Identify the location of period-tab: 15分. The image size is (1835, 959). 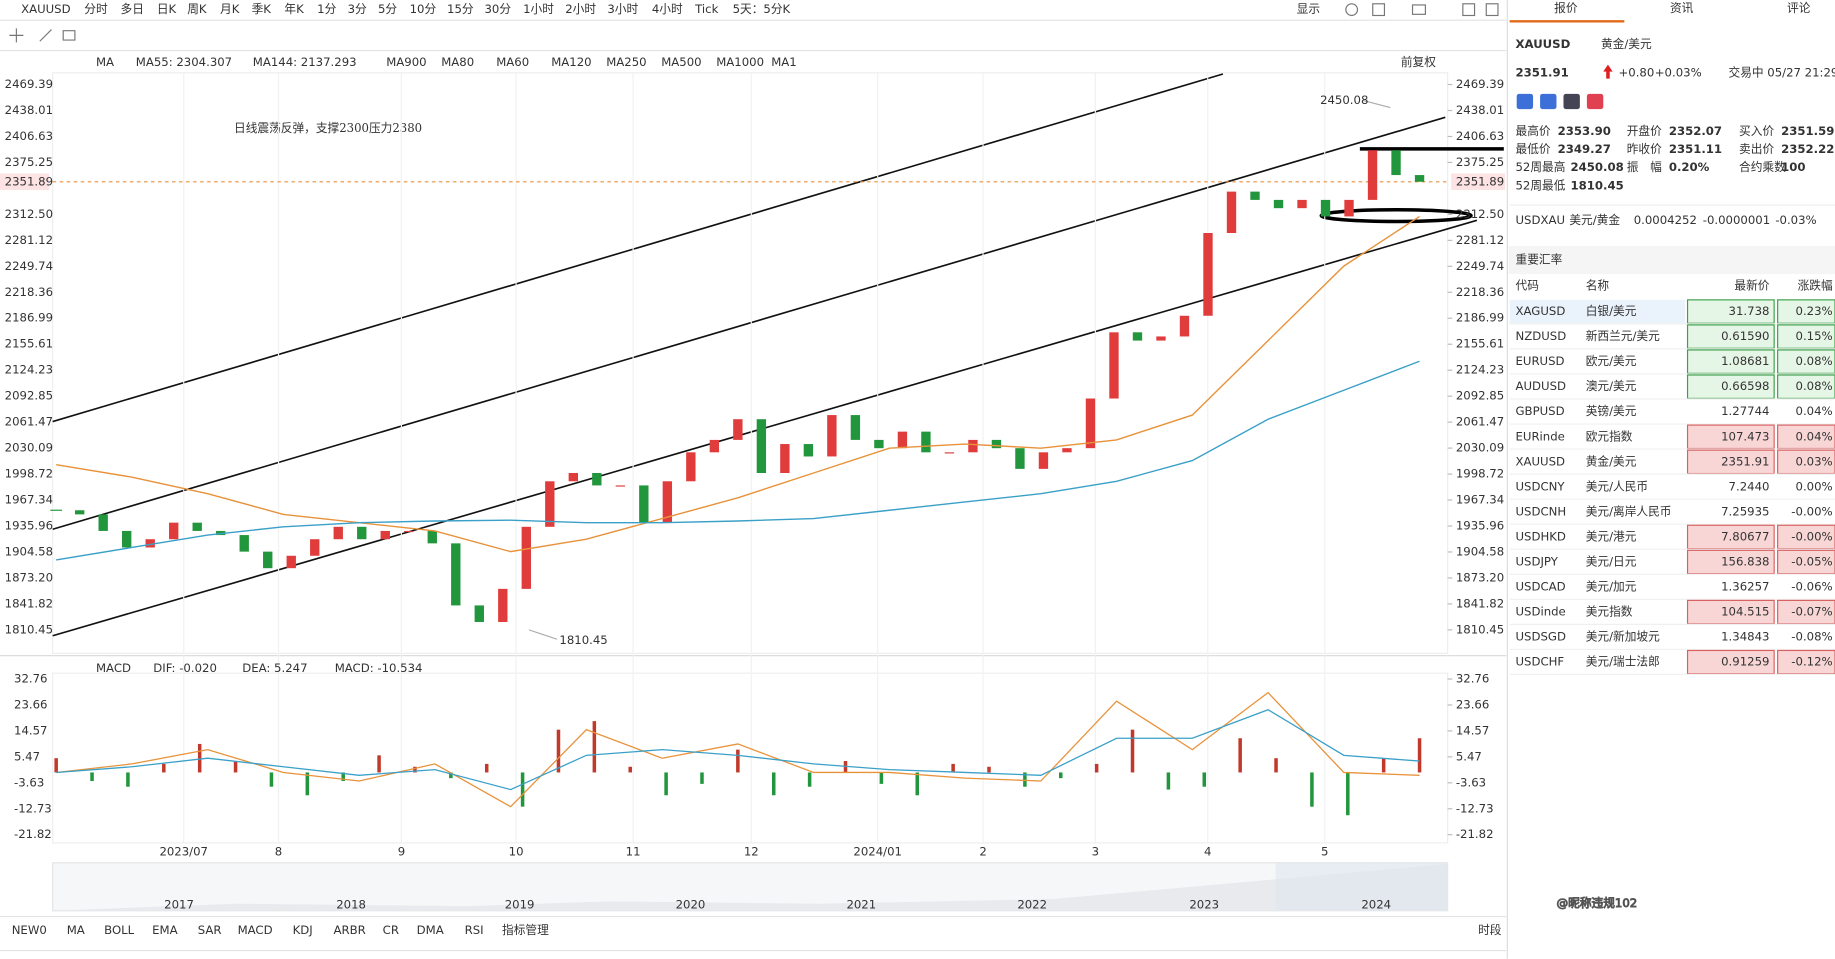
(460, 9).